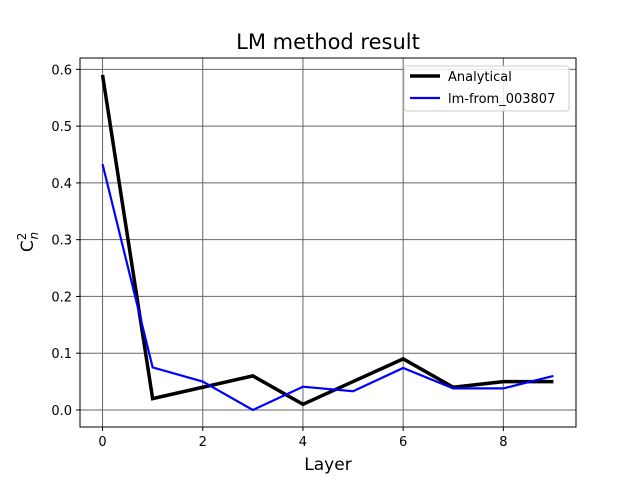  I want to click on y-tick-label: 0.3, so click(61, 241).